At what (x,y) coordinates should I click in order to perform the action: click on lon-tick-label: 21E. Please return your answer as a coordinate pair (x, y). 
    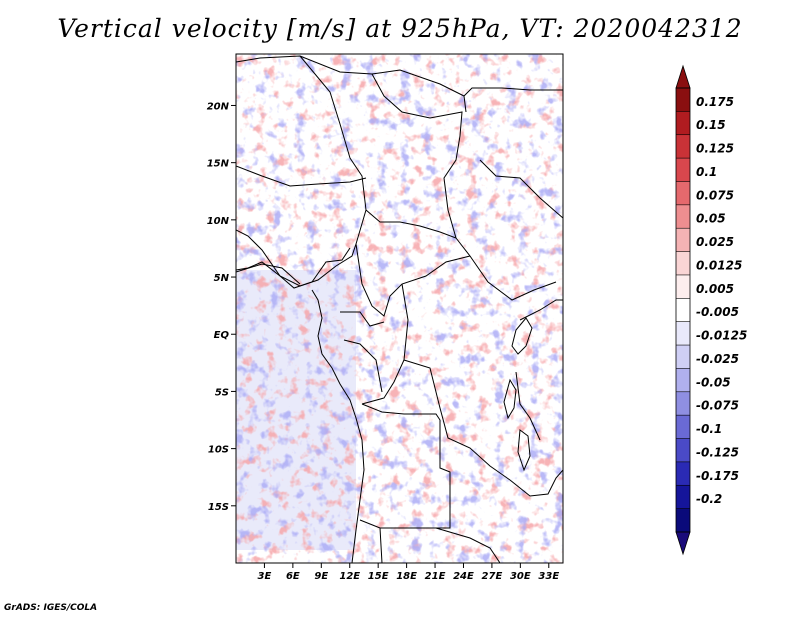
    Looking at the image, I should click on (435, 576).